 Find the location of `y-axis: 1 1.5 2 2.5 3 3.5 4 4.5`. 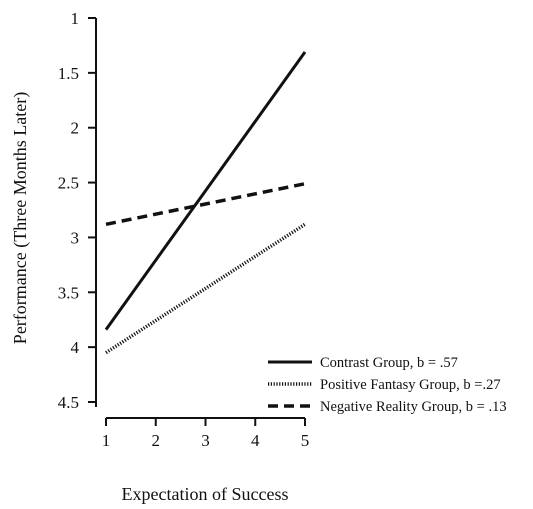

y-axis: 1 1.5 2 2.5 3 3.5 4 4.5 is located at coordinates (77, 210).